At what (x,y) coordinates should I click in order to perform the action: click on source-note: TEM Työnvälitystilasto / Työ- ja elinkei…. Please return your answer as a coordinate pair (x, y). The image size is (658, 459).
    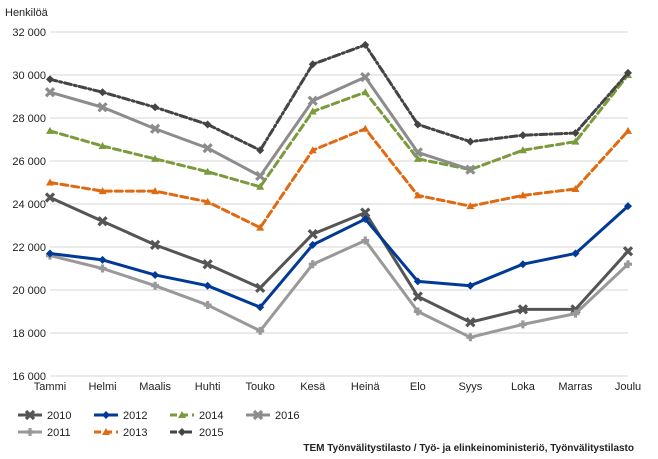
    Looking at the image, I should click on (468, 448).